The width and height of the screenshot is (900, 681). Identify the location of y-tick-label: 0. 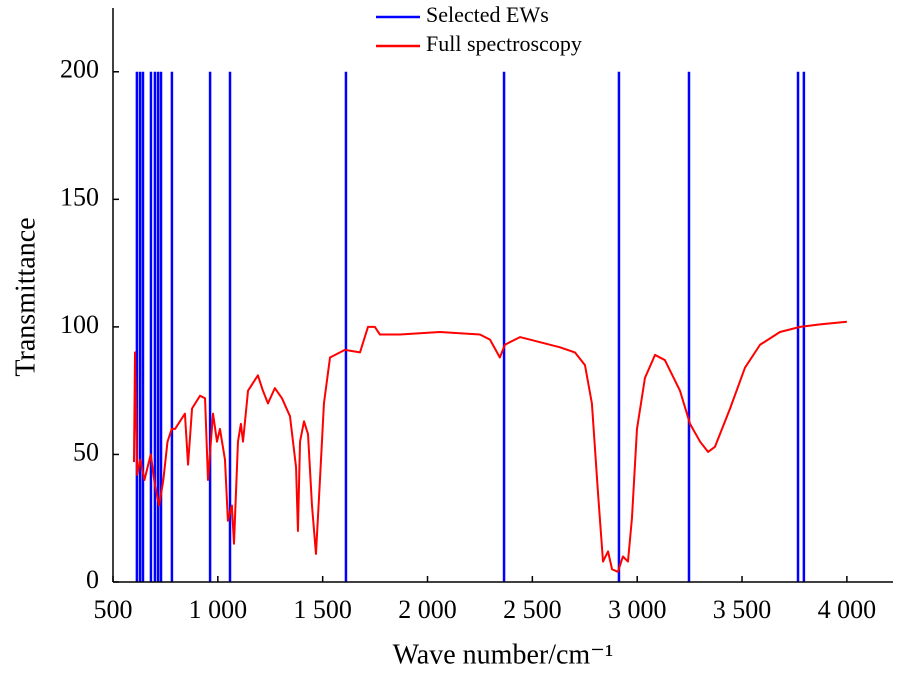
(92, 579).